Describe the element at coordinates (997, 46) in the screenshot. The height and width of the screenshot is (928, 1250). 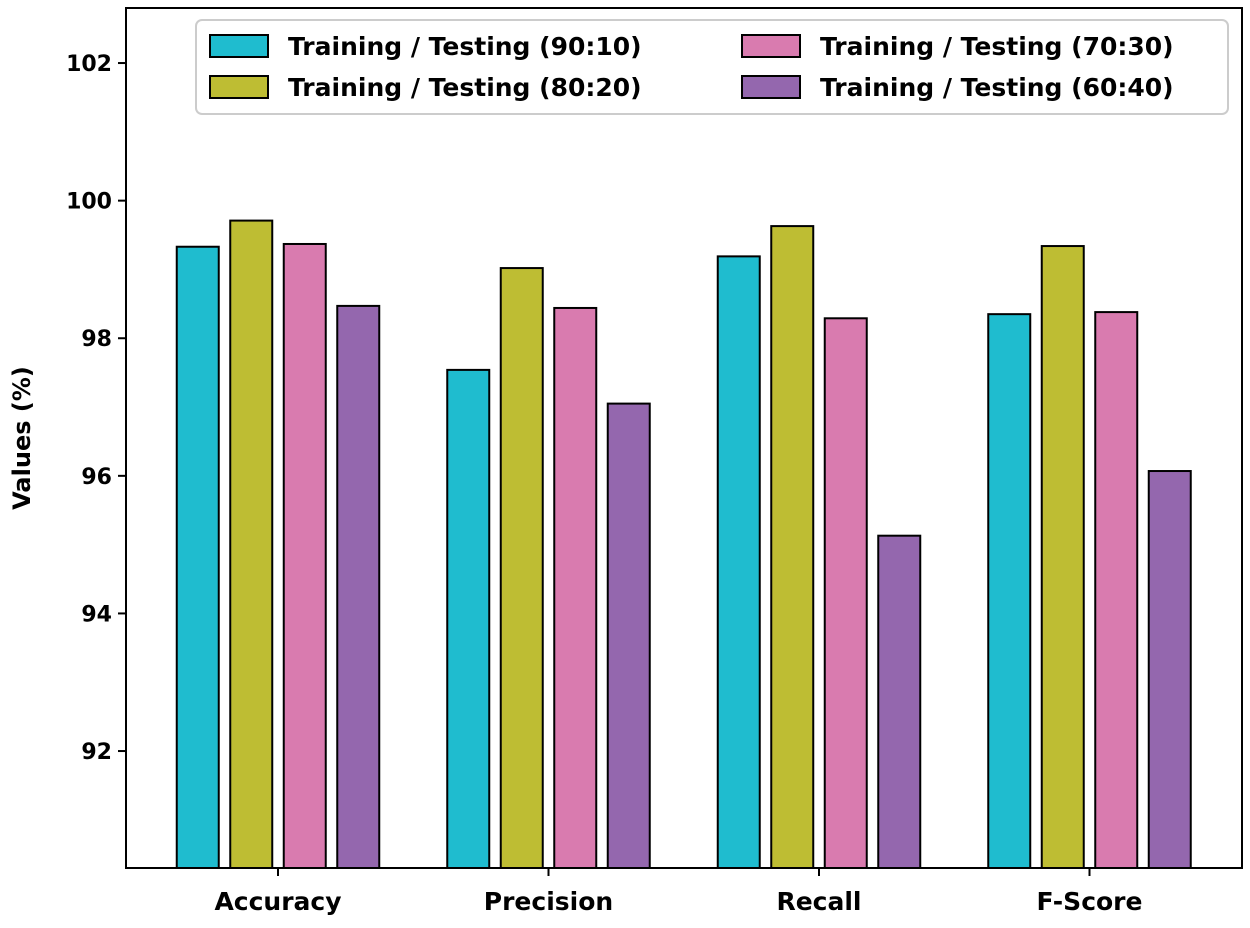
I see `legend-label: Training / Testing (70:30)` at that location.